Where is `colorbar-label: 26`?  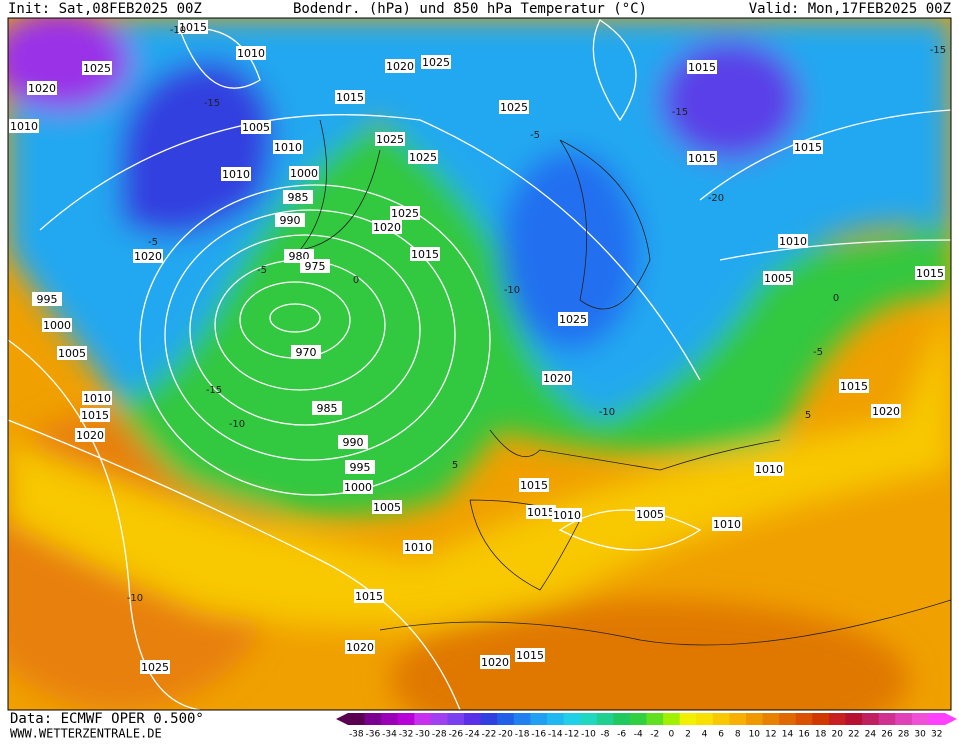
colorbar-label: 26 is located at coordinates (887, 735).